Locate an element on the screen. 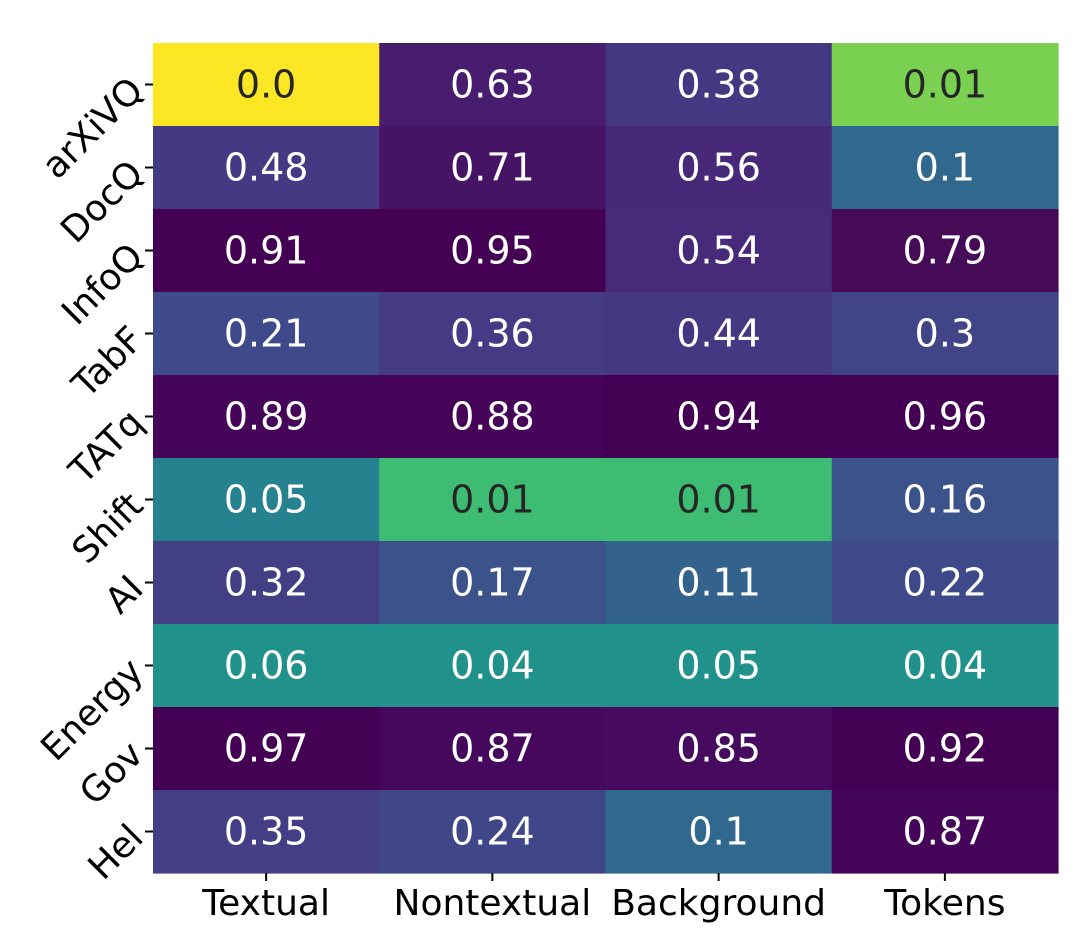  cell-value-label: 0.44 is located at coordinates (718, 334).